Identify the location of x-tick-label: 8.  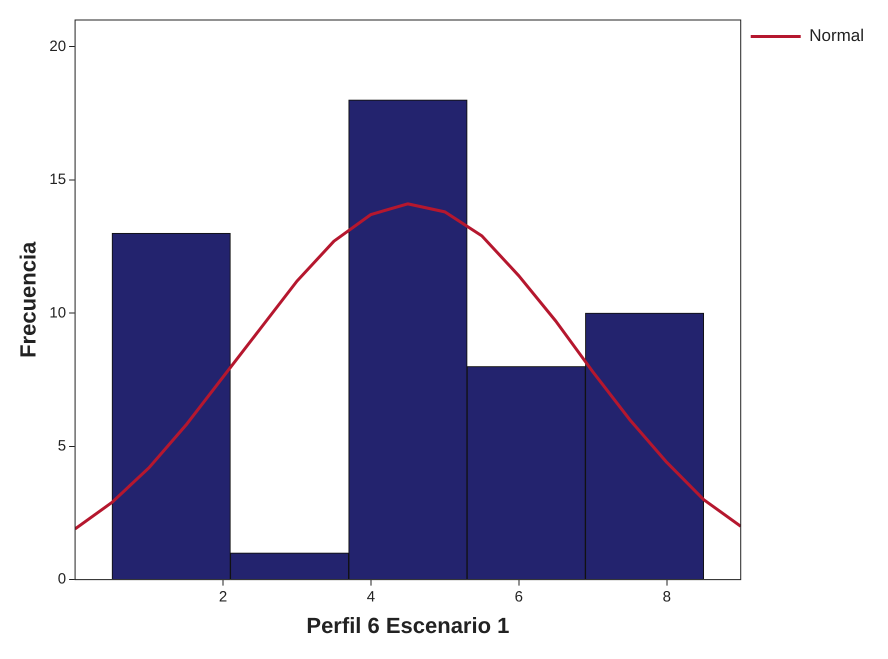
(666, 597).